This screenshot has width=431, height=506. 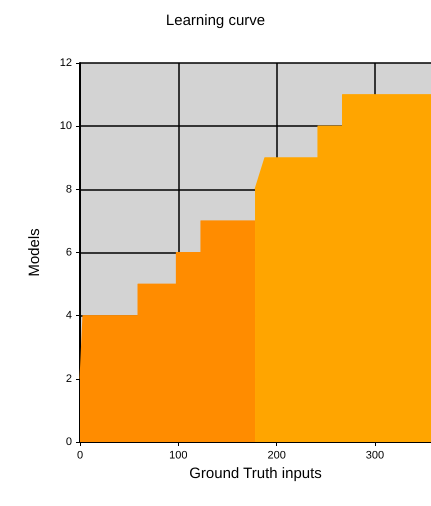 What do you see at coordinates (69, 442) in the screenshot?
I see `y-tick-label: 0` at bounding box center [69, 442].